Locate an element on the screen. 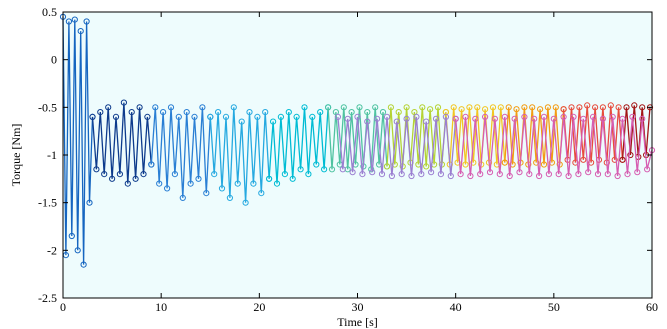 The height and width of the screenshot is (329, 667). y-tick-label: -2.5 is located at coordinates (47, 298).